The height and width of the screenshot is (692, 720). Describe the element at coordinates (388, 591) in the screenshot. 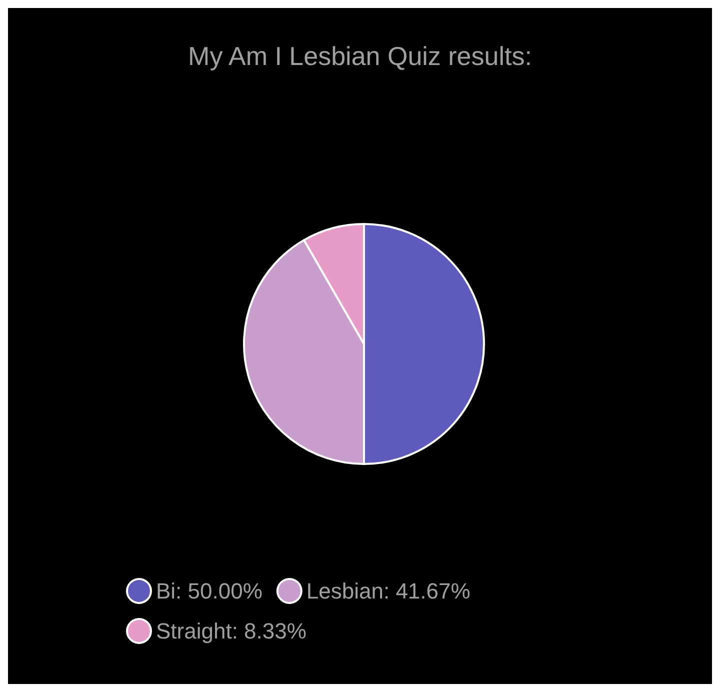

I see `legend-label: Lesbian: 41.67%` at that location.